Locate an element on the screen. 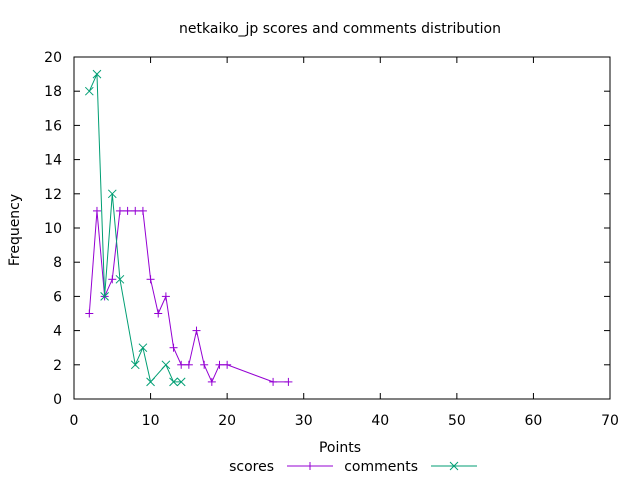  x-tick-label: 30 is located at coordinates (304, 421).